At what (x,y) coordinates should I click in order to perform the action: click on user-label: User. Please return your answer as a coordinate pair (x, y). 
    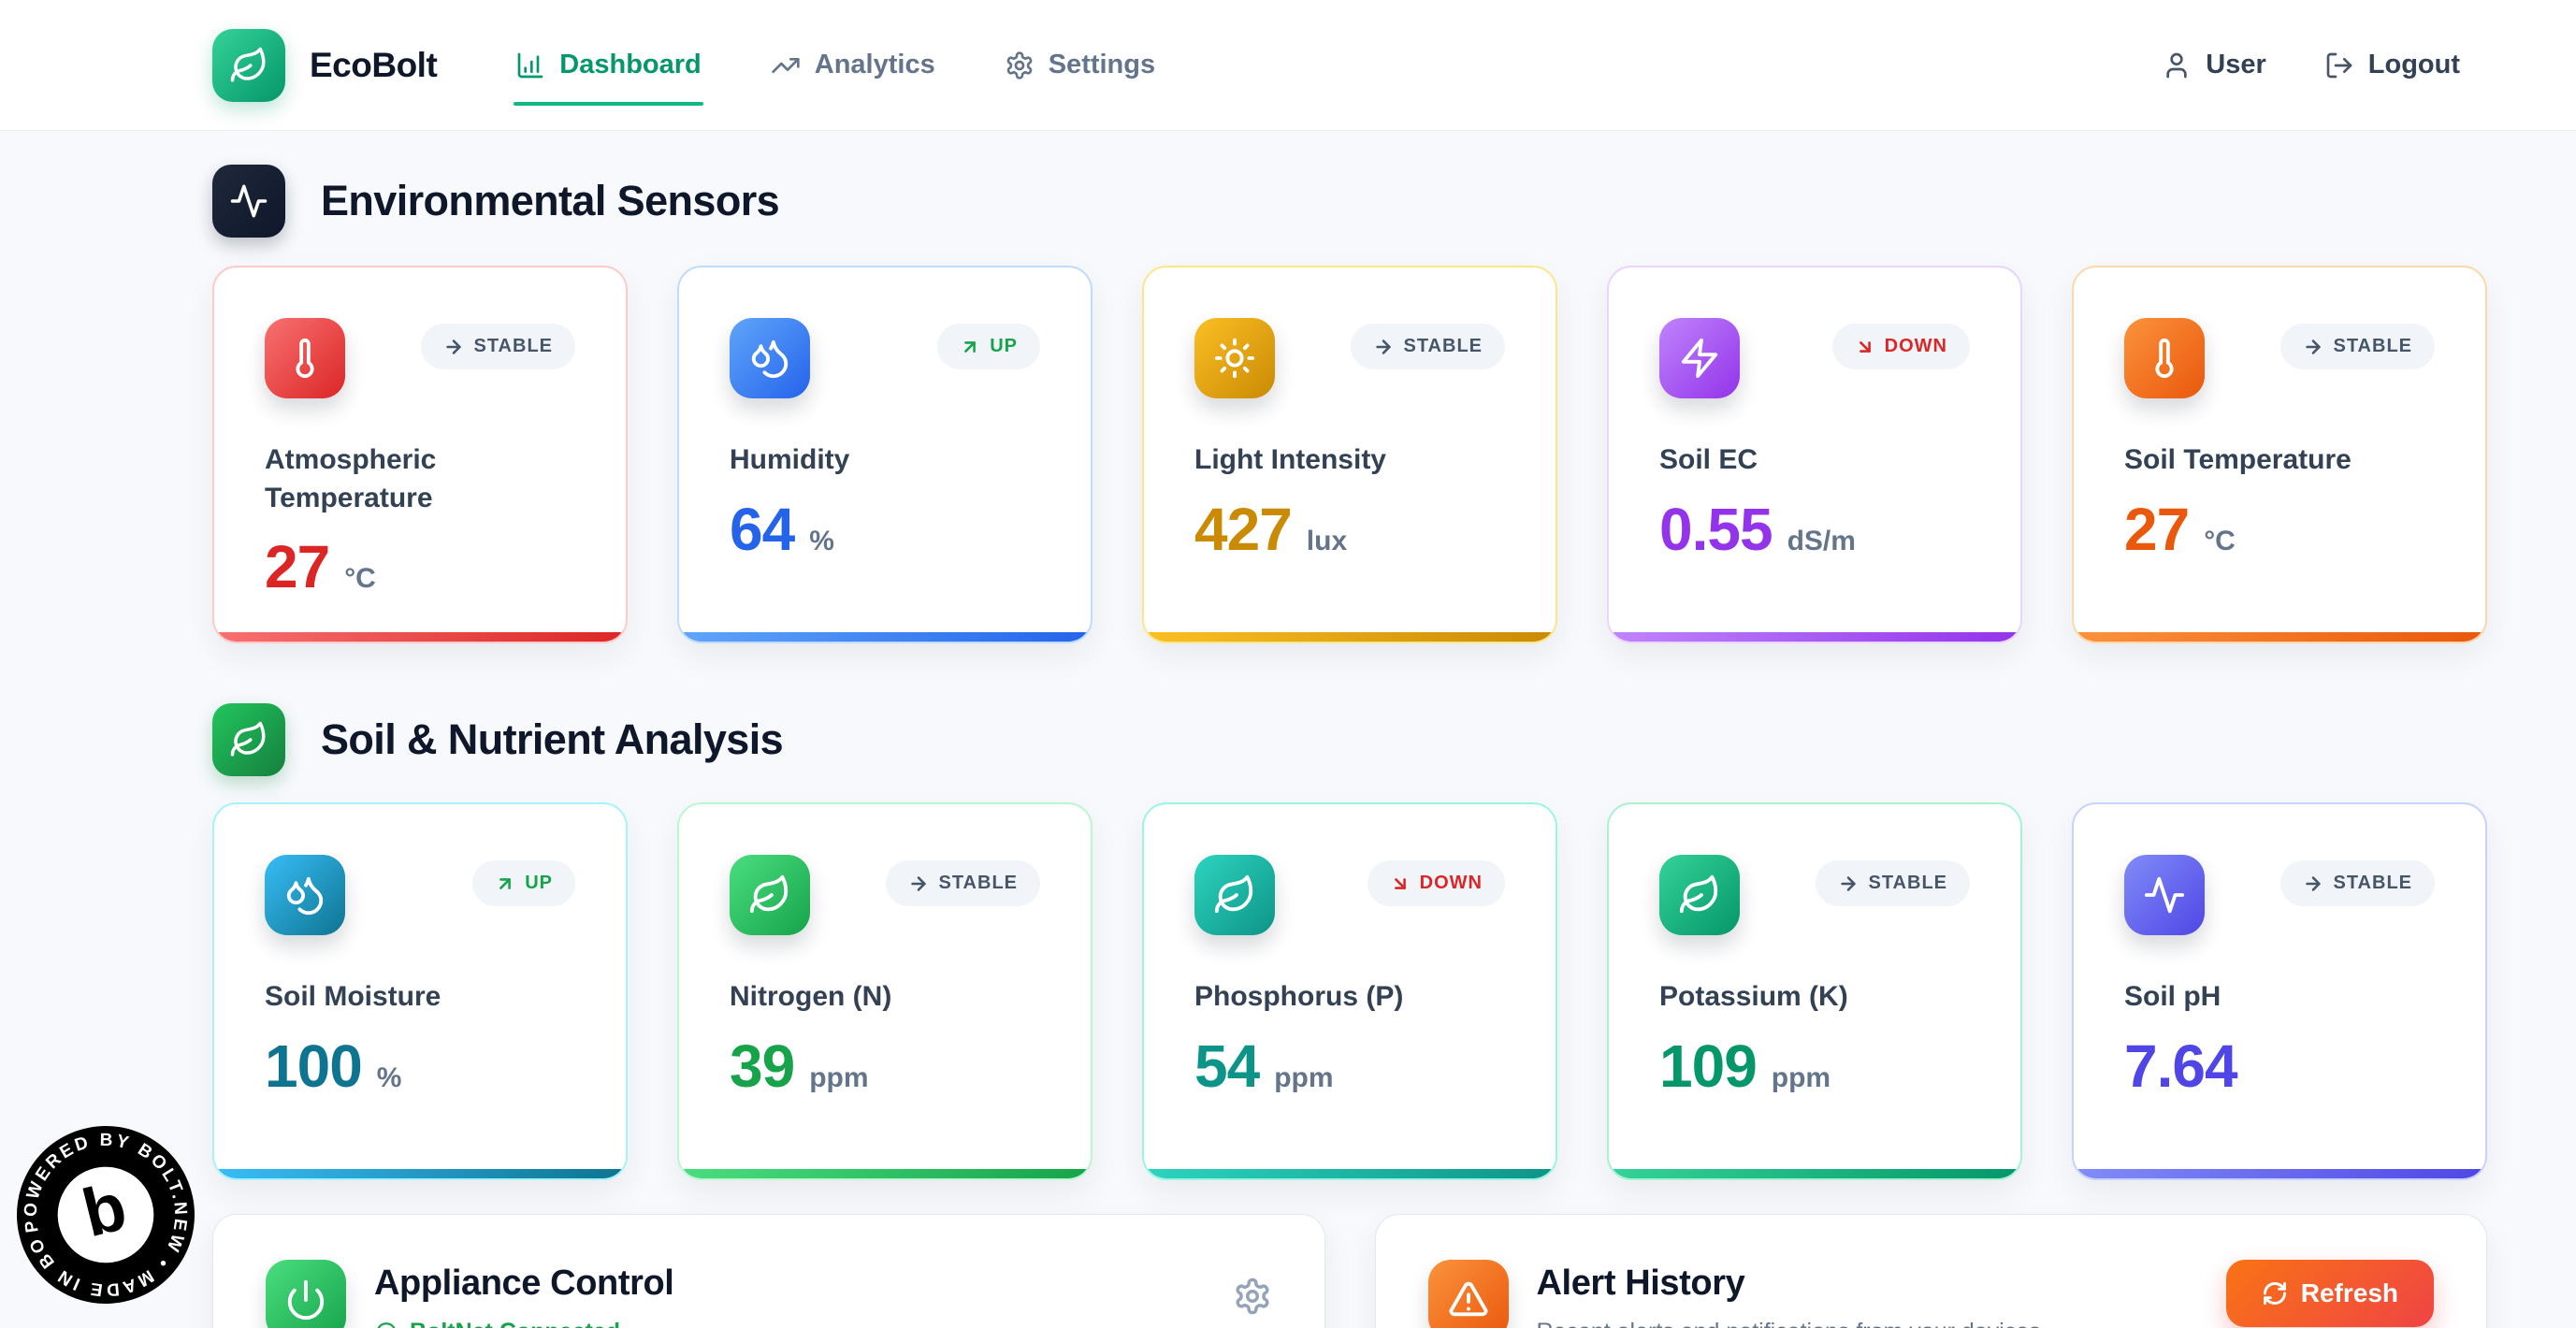
    Looking at the image, I should click on (2236, 64).